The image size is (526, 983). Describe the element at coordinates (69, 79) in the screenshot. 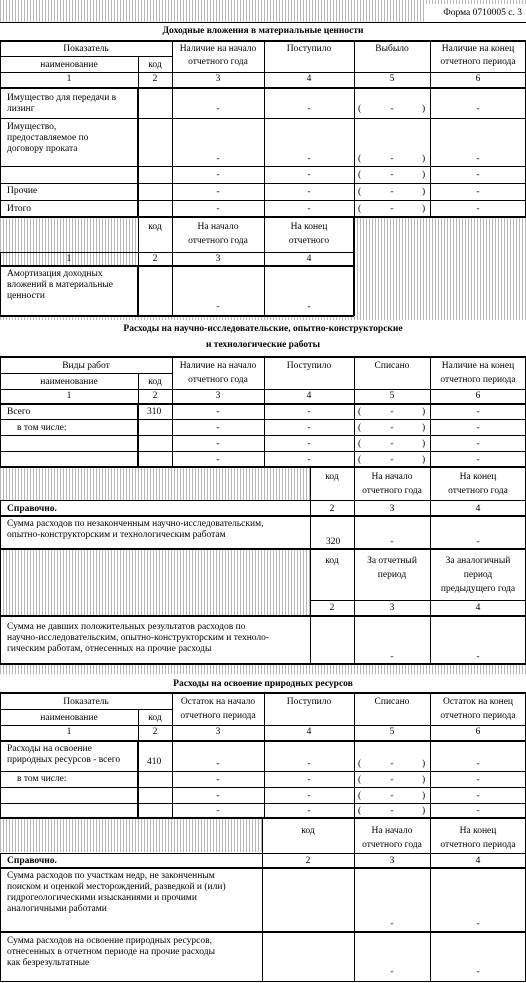

I see `col-num: 1` at that location.